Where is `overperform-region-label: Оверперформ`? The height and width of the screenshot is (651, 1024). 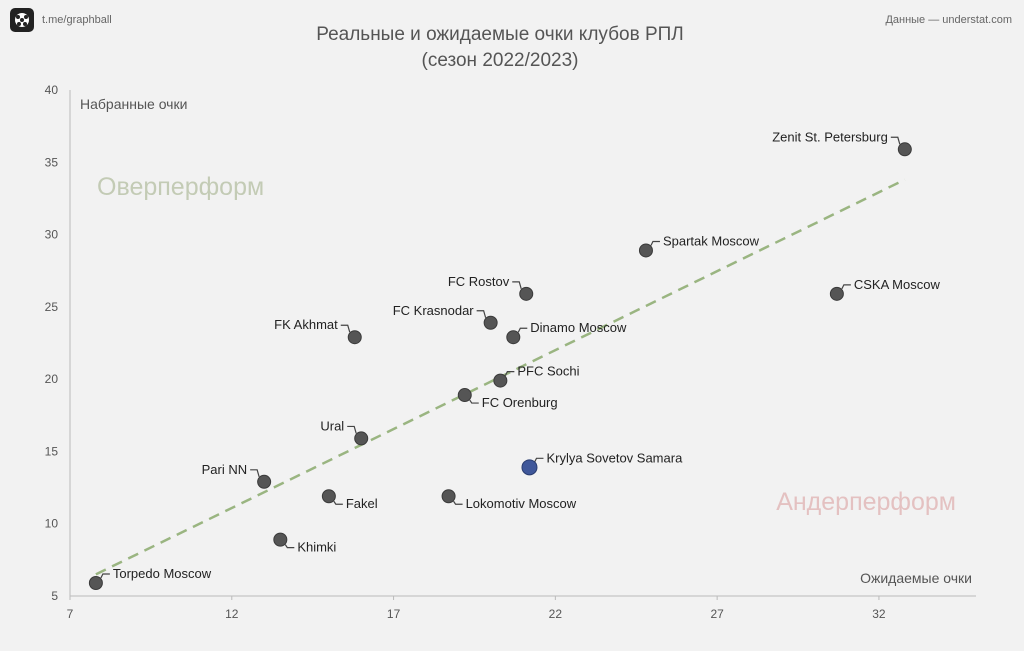
overperform-region-label: Оверперформ is located at coordinates (180, 187).